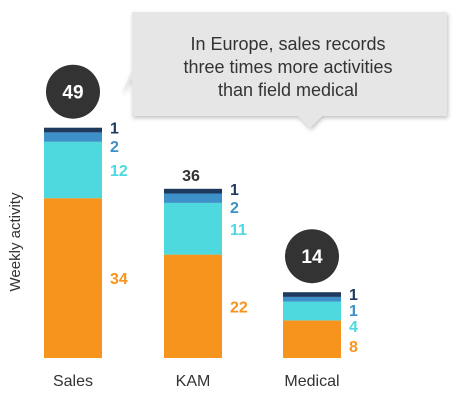  I want to click on value-label-medical-2: 4, so click(353, 327).